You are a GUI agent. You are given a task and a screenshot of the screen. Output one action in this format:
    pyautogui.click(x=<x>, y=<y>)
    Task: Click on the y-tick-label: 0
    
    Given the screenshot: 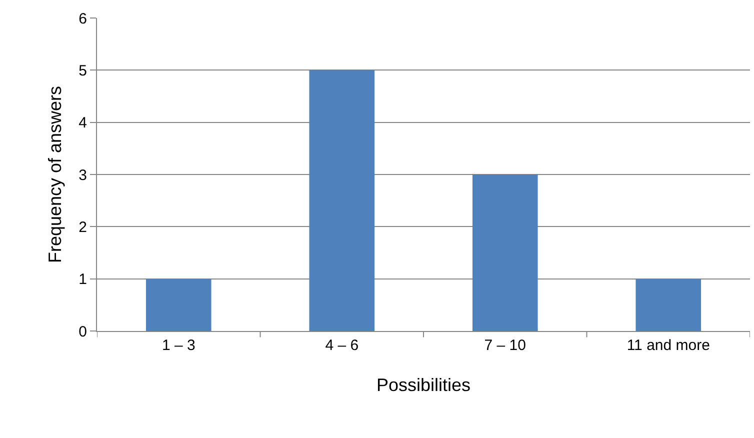 What is the action you would take?
    pyautogui.click(x=82, y=331)
    